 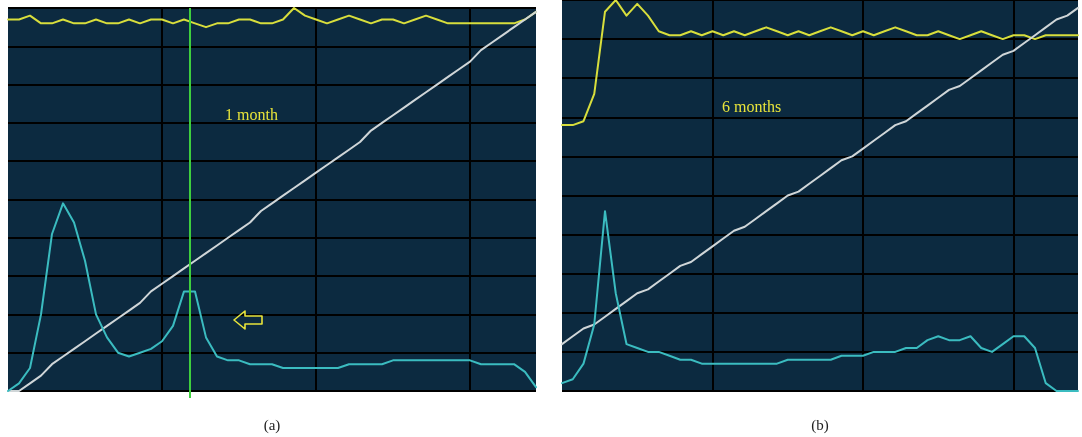 What do you see at coordinates (752, 106) in the screenshot?
I see `annotation: 6 months` at bounding box center [752, 106].